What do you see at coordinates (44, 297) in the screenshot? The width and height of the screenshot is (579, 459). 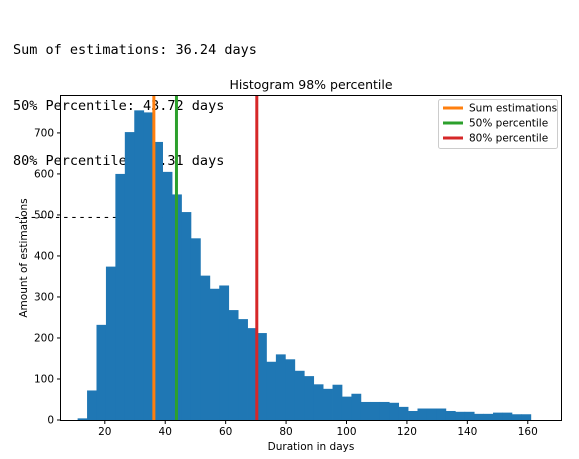 I see `y-tick-label: 300` at bounding box center [44, 297].